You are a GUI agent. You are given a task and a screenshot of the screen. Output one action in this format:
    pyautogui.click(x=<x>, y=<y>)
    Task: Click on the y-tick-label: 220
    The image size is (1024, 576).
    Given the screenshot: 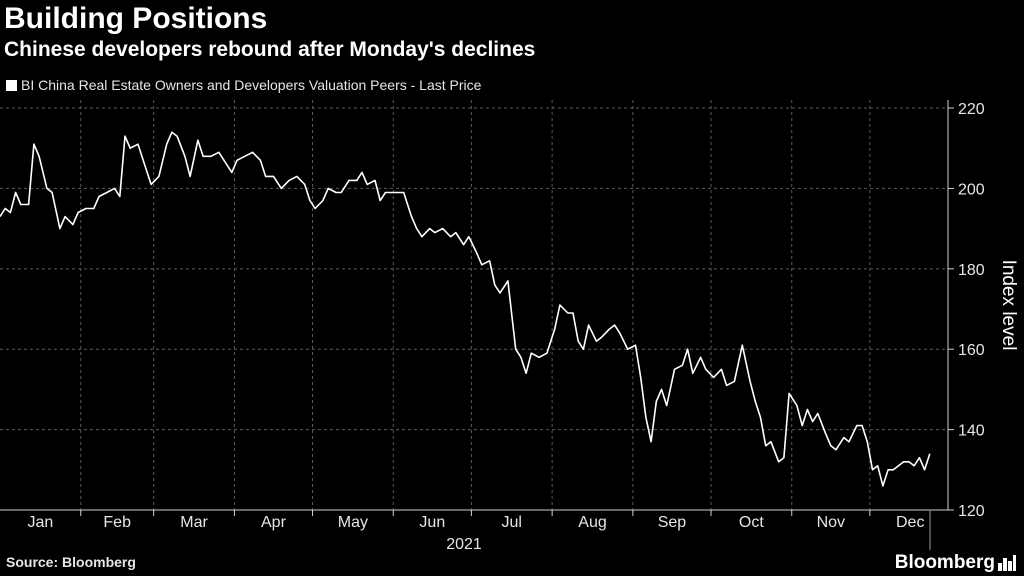 What is the action you would take?
    pyautogui.click(x=971, y=109)
    